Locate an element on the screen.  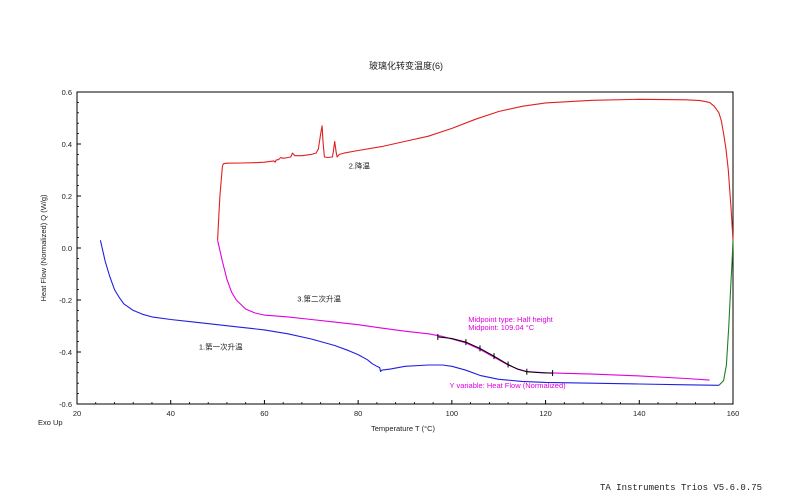
annotation-4: Midpoint type: Half height is located at coordinates (511, 319).